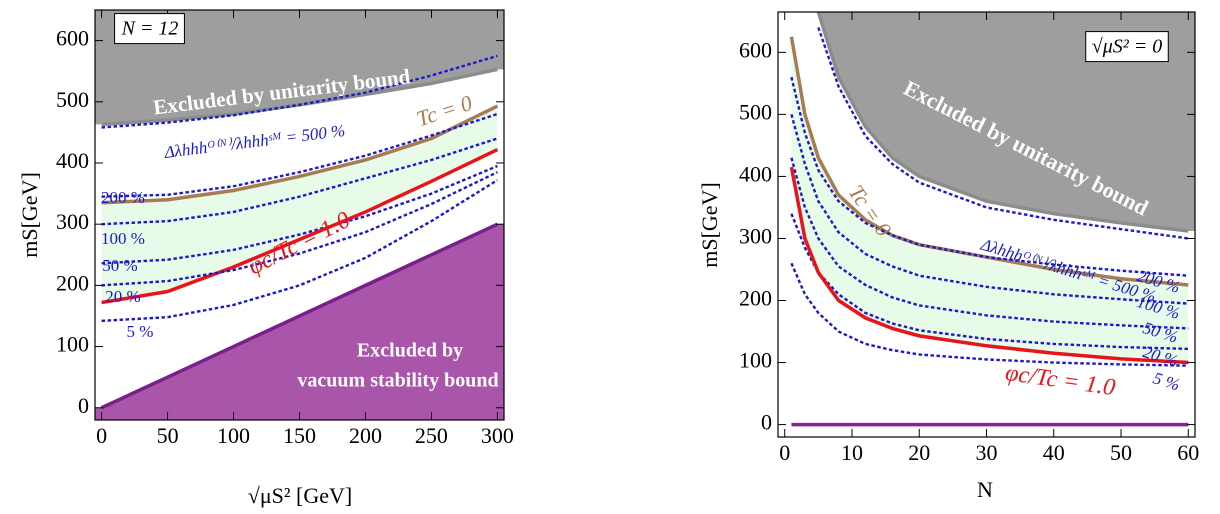  Describe the element at coordinates (119, 265) in the screenshot. I see `annotation: 50 %` at that location.